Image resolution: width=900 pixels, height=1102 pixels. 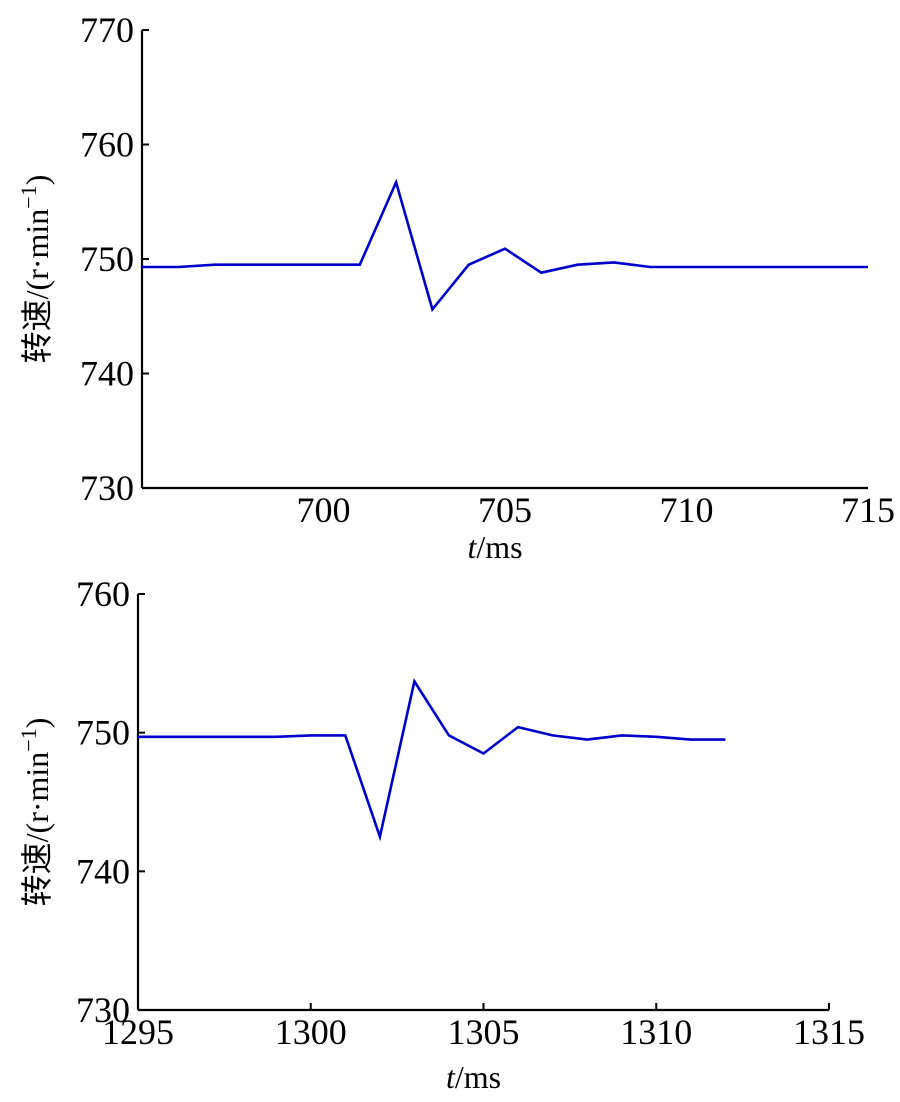 I want to click on x-tick-label: 700, so click(x=324, y=510).